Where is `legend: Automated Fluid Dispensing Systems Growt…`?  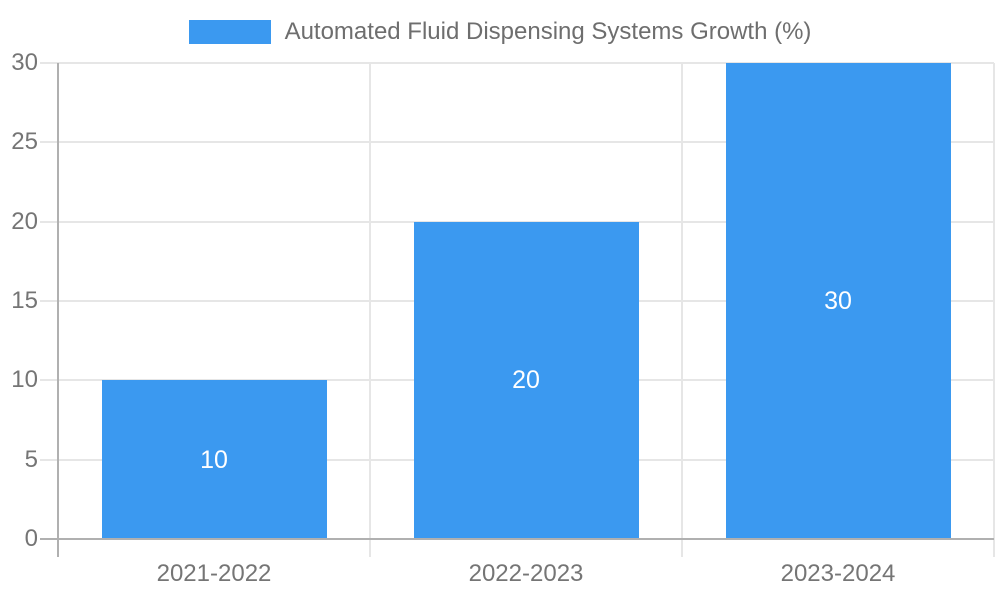
legend: Automated Fluid Dispensing Systems Growt… is located at coordinates (500, 32).